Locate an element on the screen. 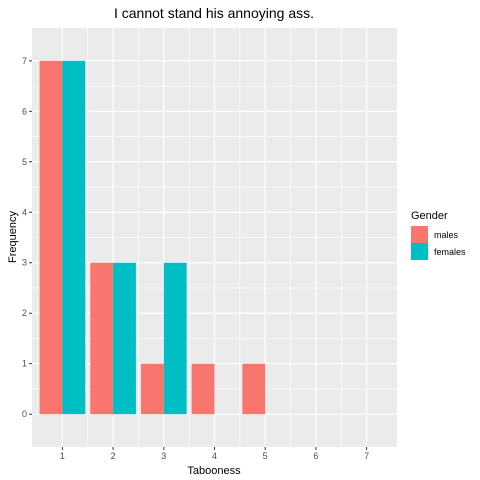 The image size is (480, 480). x-axis-ticks: 1 2 3 4 5 6 7 is located at coordinates (214, 454).